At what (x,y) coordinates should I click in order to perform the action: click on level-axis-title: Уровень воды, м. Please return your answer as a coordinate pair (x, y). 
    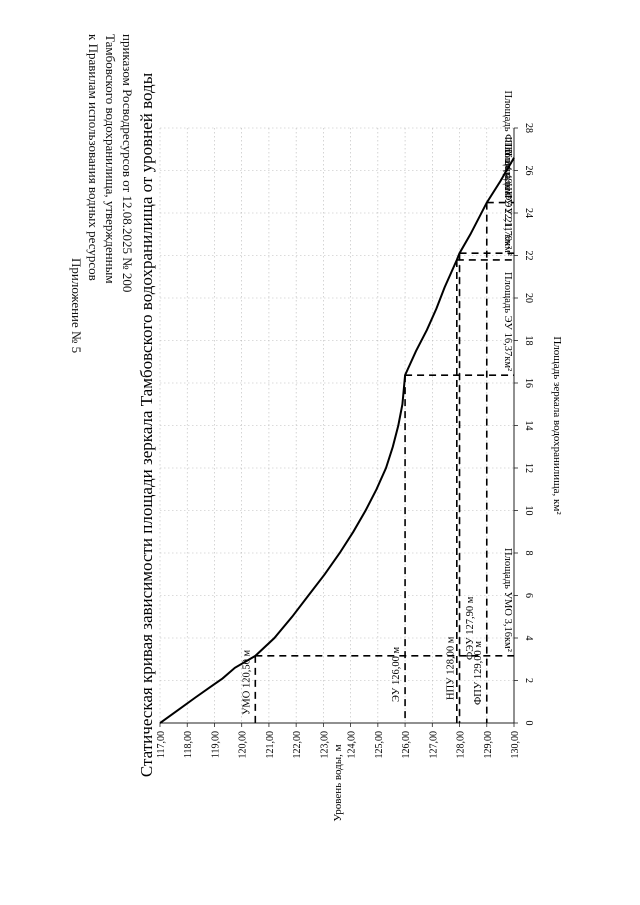
    Looking at the image, I should click on (338, 782).